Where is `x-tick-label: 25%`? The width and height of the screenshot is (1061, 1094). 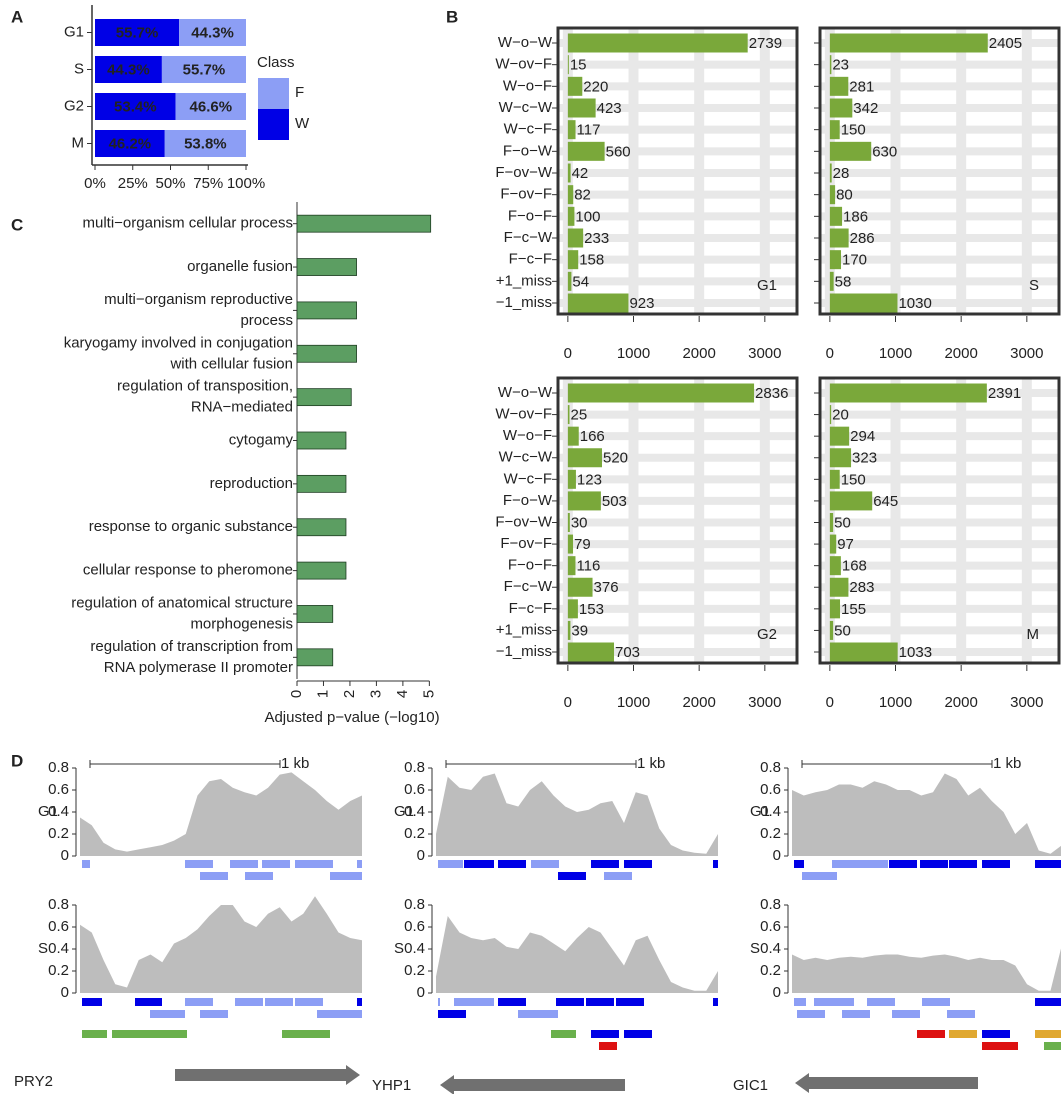
x-tick-label: 25% is located at coordinates (133, 183).